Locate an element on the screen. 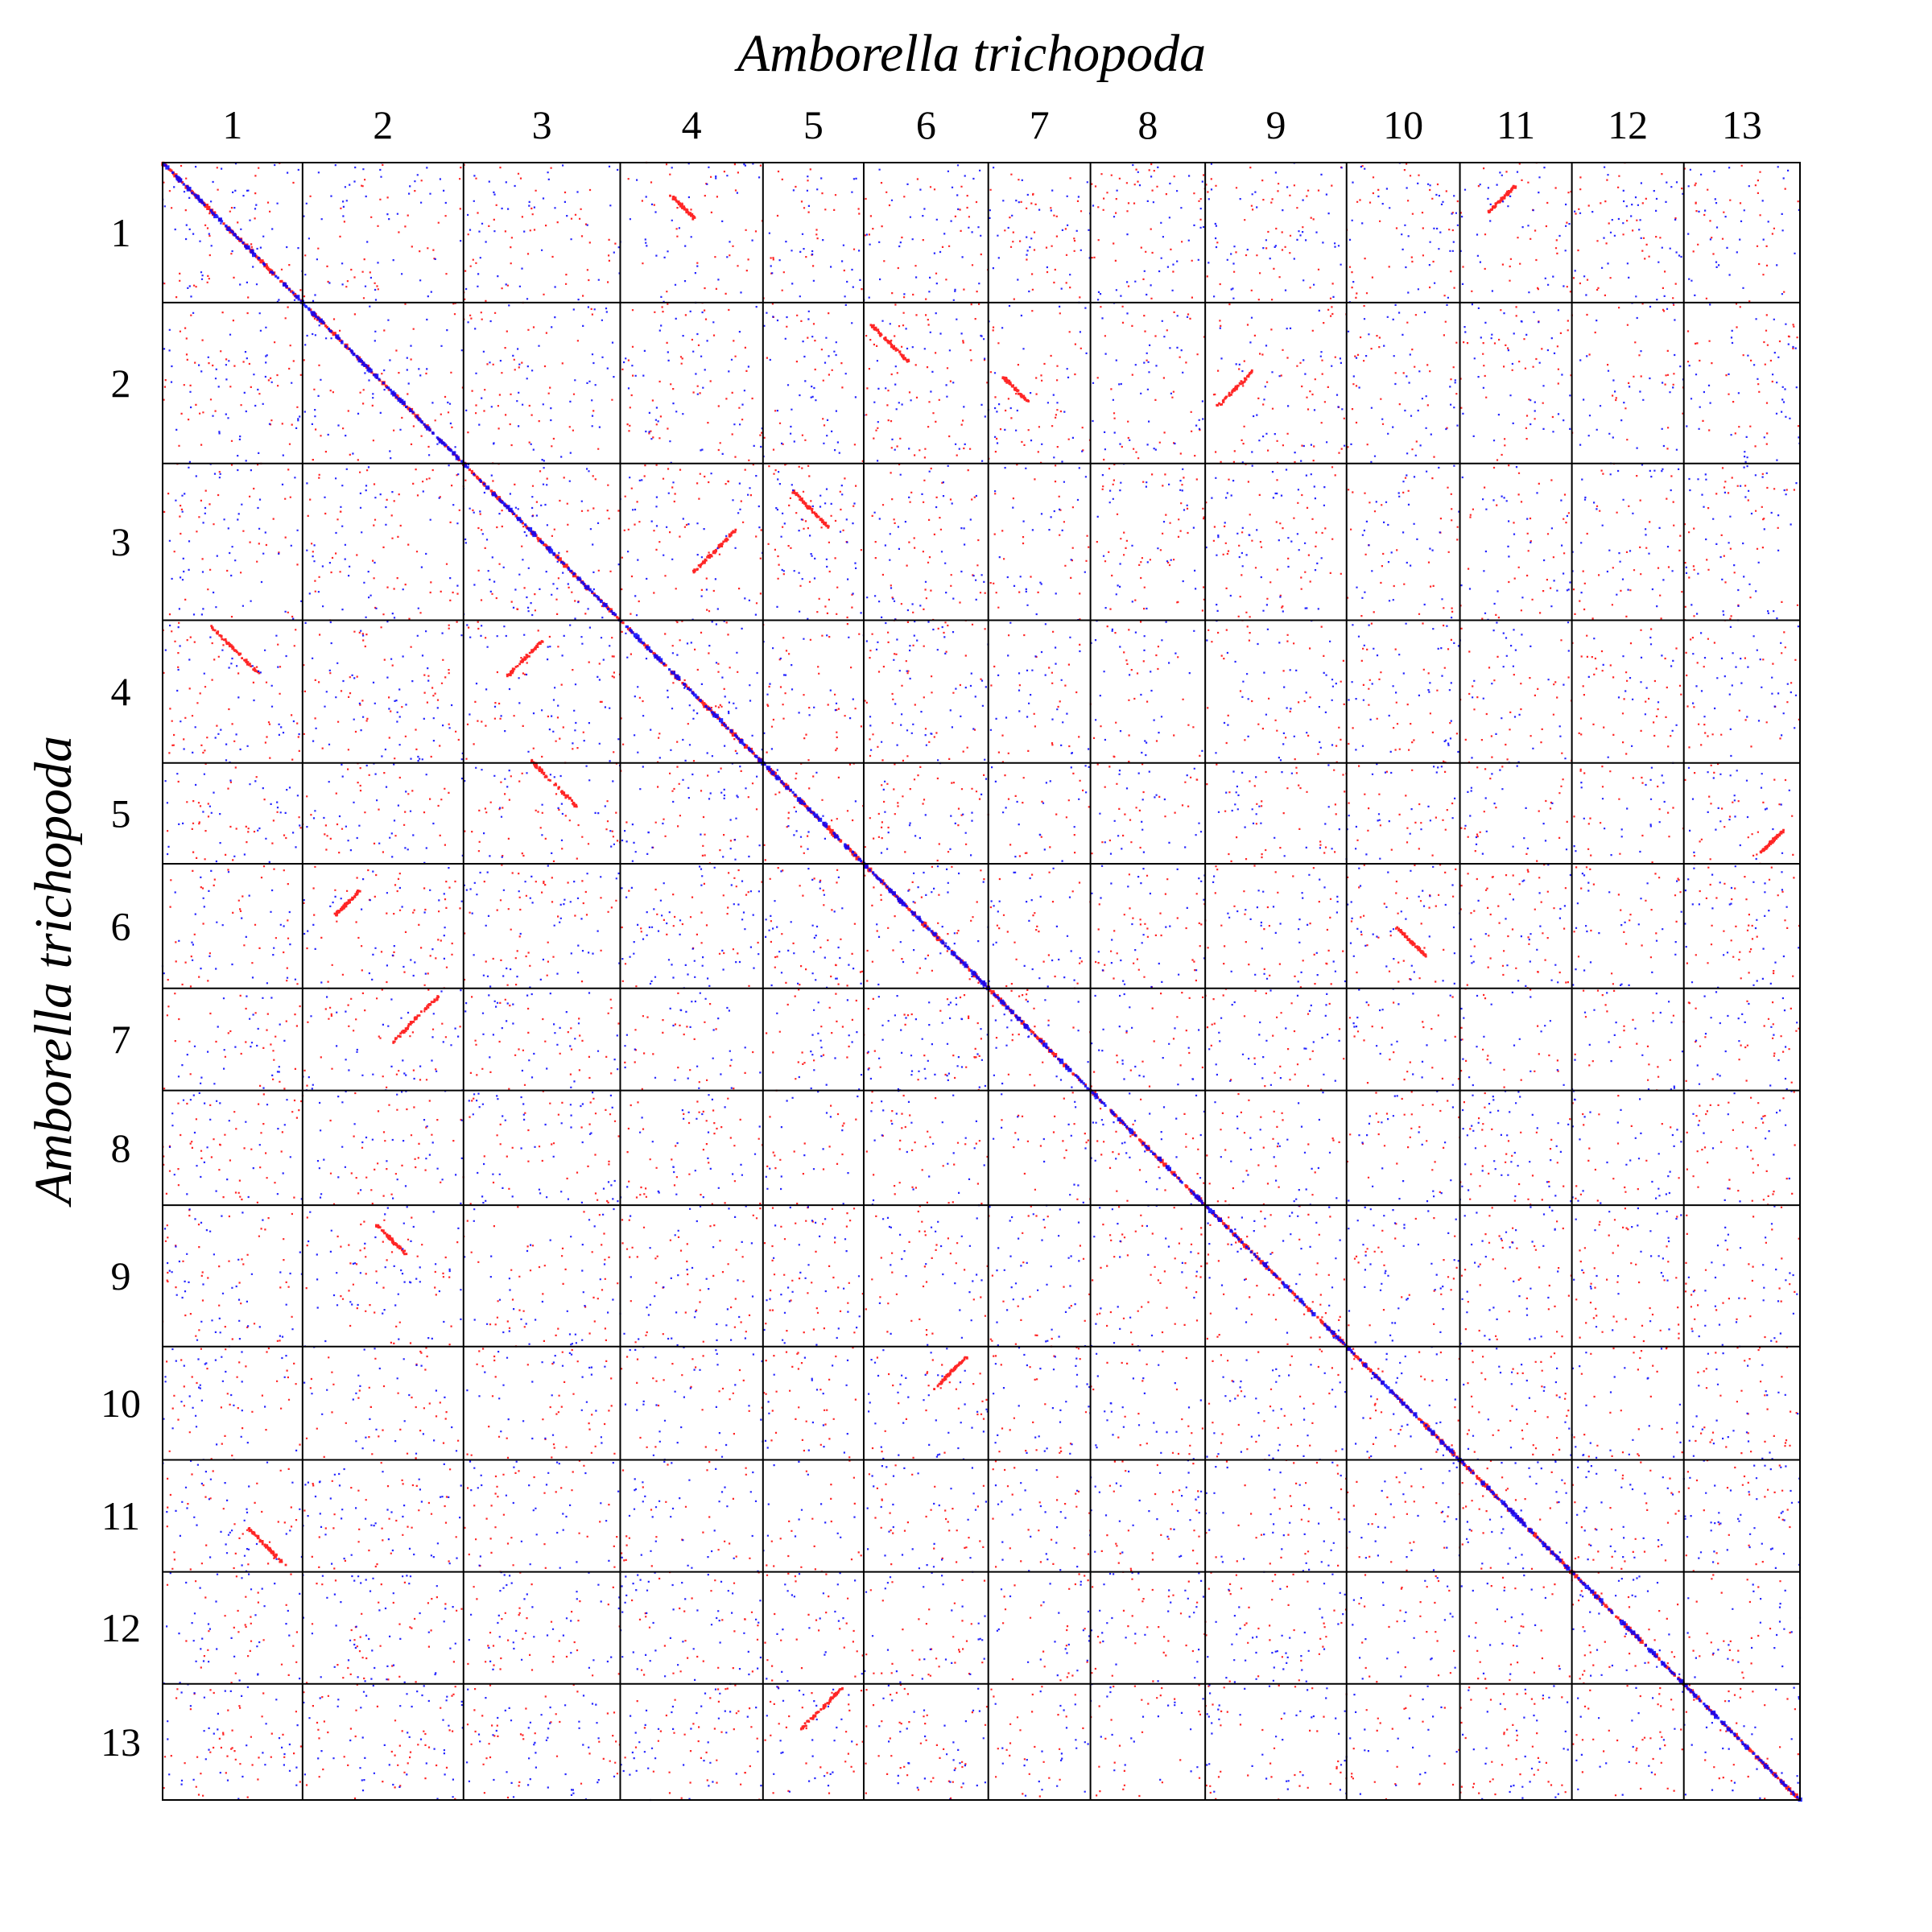 The height and width of the screenshot is (1932, 1932). y-tick-label: 10 is located at coordinates (121, 1403).